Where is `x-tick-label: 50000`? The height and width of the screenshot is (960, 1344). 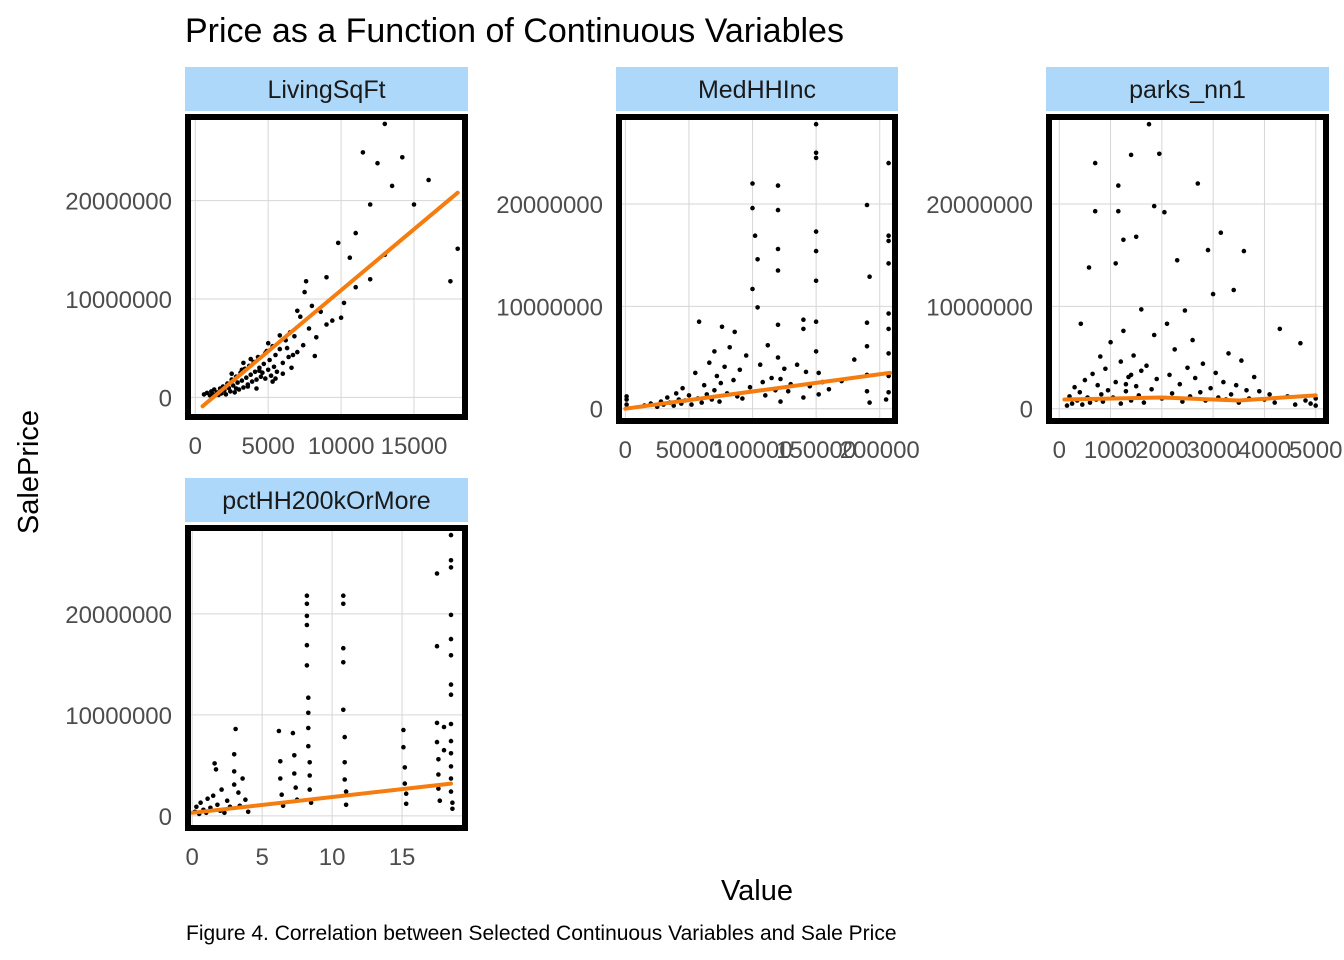
x-tick-label: 50000 is located at coordinates (689, 450).